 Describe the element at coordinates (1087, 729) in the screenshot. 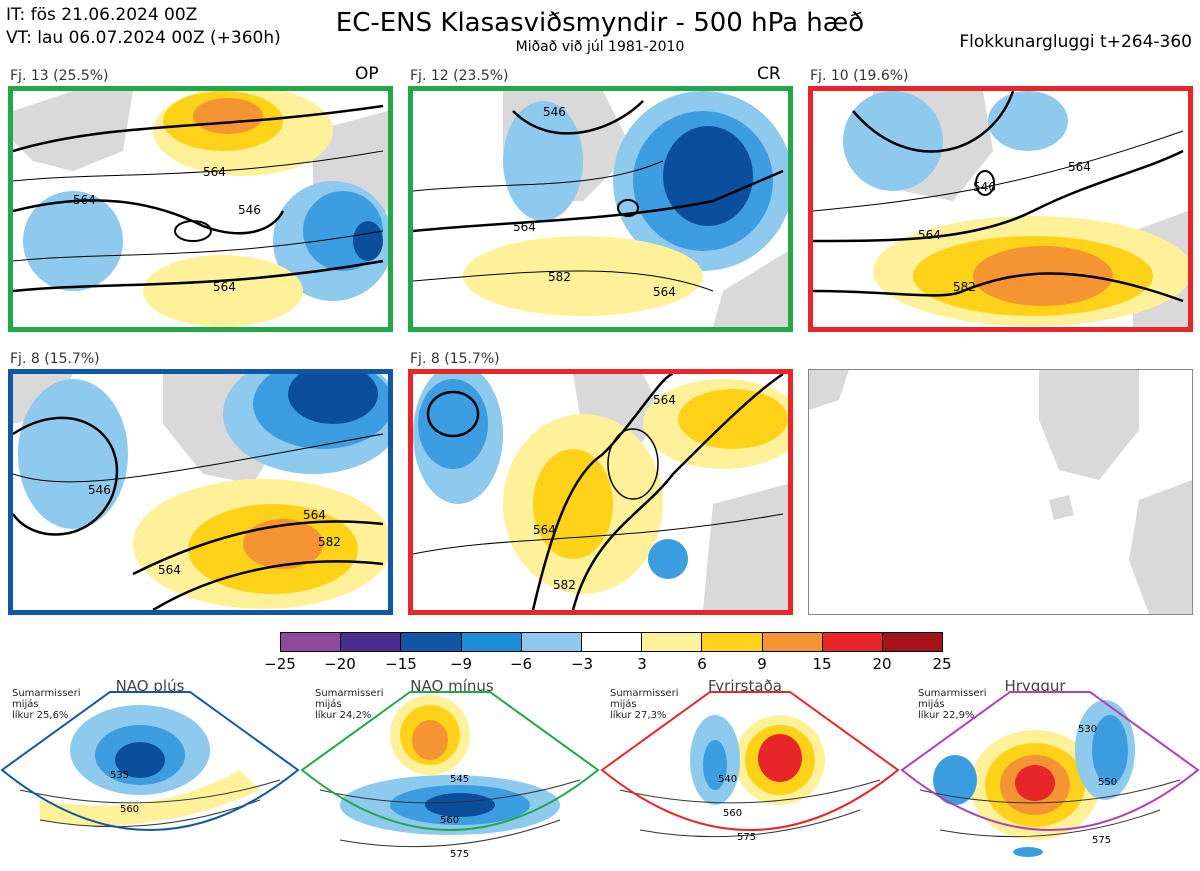

I see `contour-label: 530` at that location.